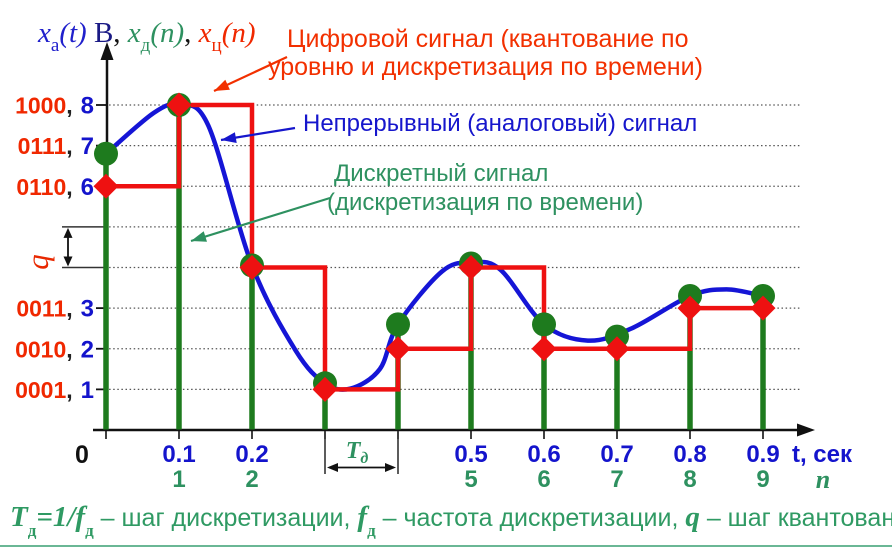  What do you see at coordinates (488, 39) in the screenshot?
I see `digital-signal-label-line1: Цифровой сигнал (квантование по` at bounding box center [488, 39].